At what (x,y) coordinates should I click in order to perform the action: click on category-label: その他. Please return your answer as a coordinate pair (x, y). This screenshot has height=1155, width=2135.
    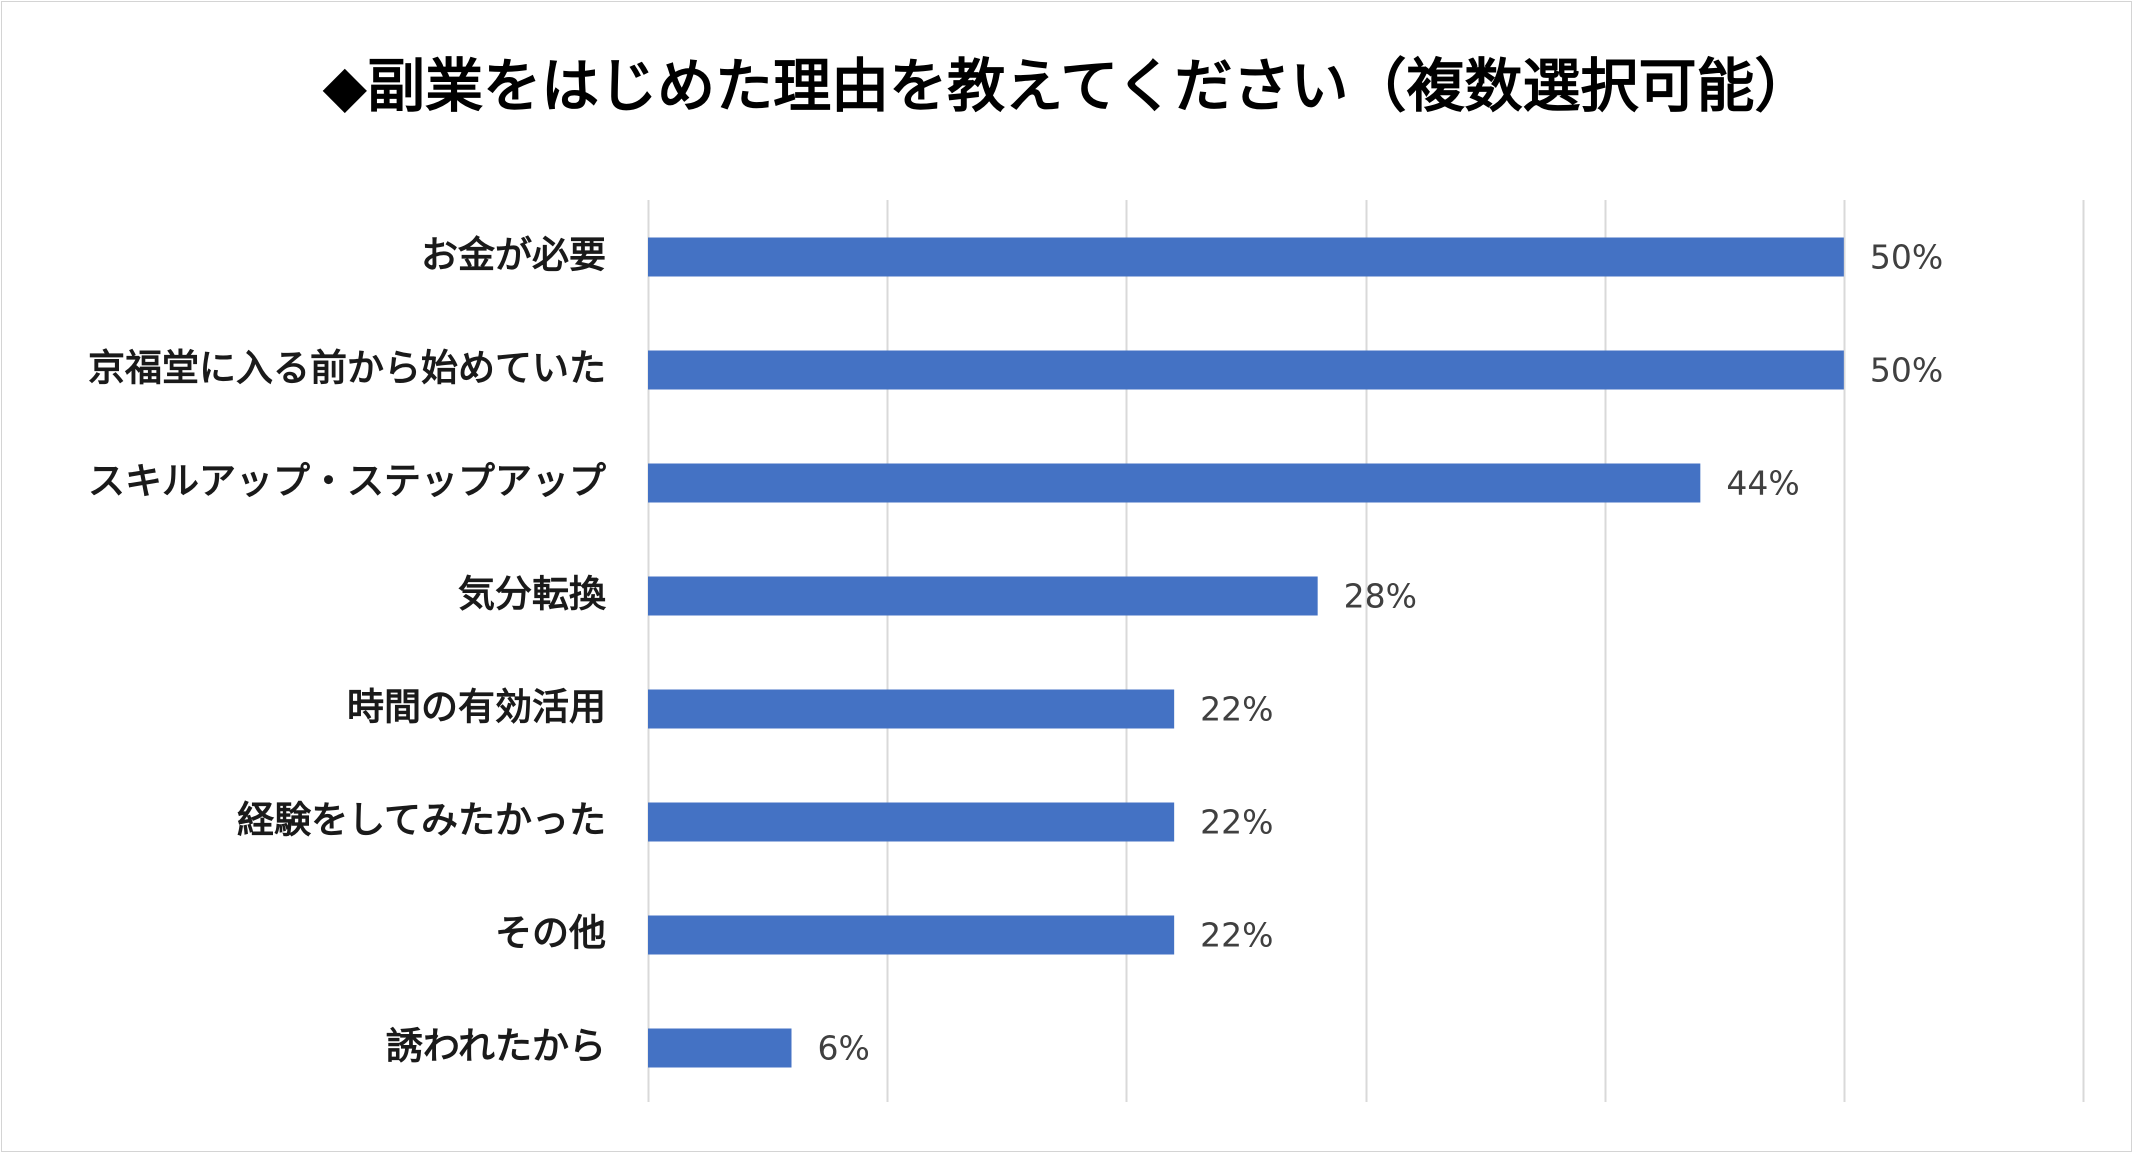
    Looking at the image, I should click on (550, 933).